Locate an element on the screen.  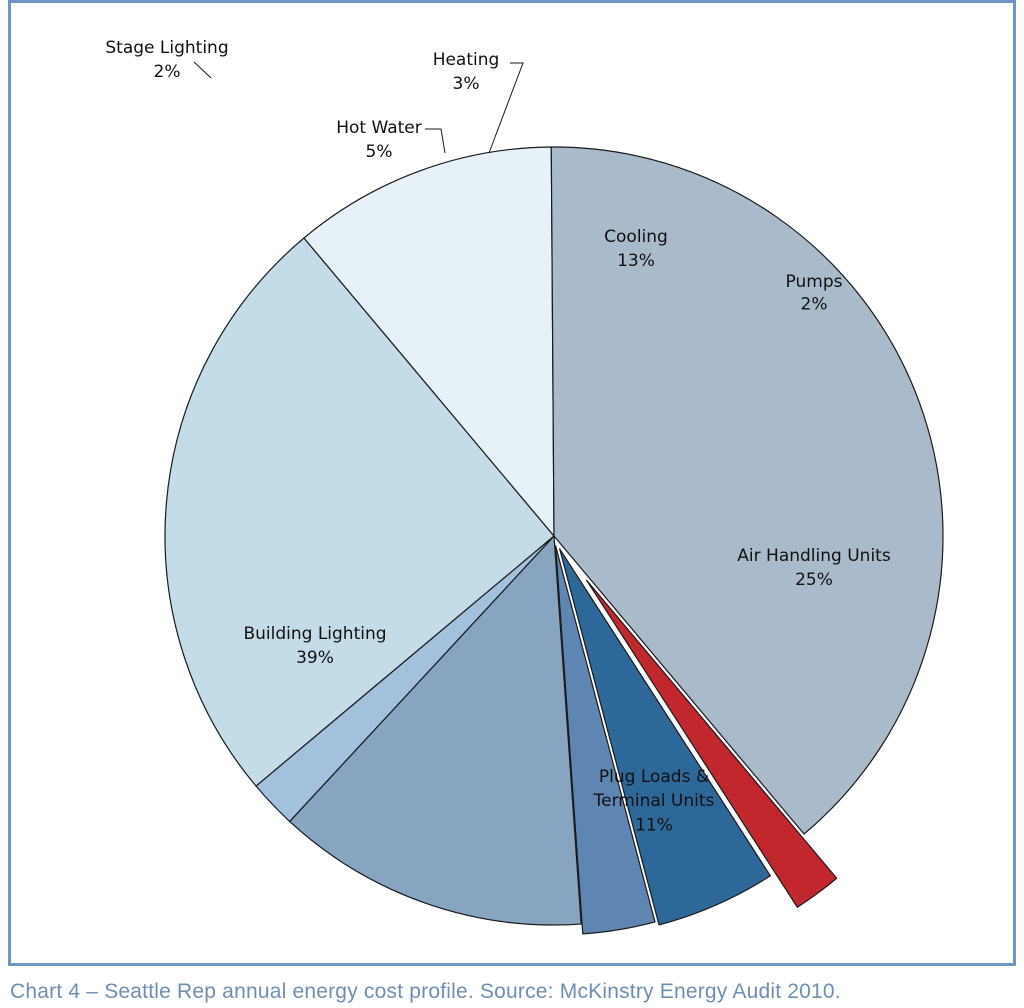
slice-value-label-plug-loads-terminal-units: 11% is located at coordinates (654, 825).